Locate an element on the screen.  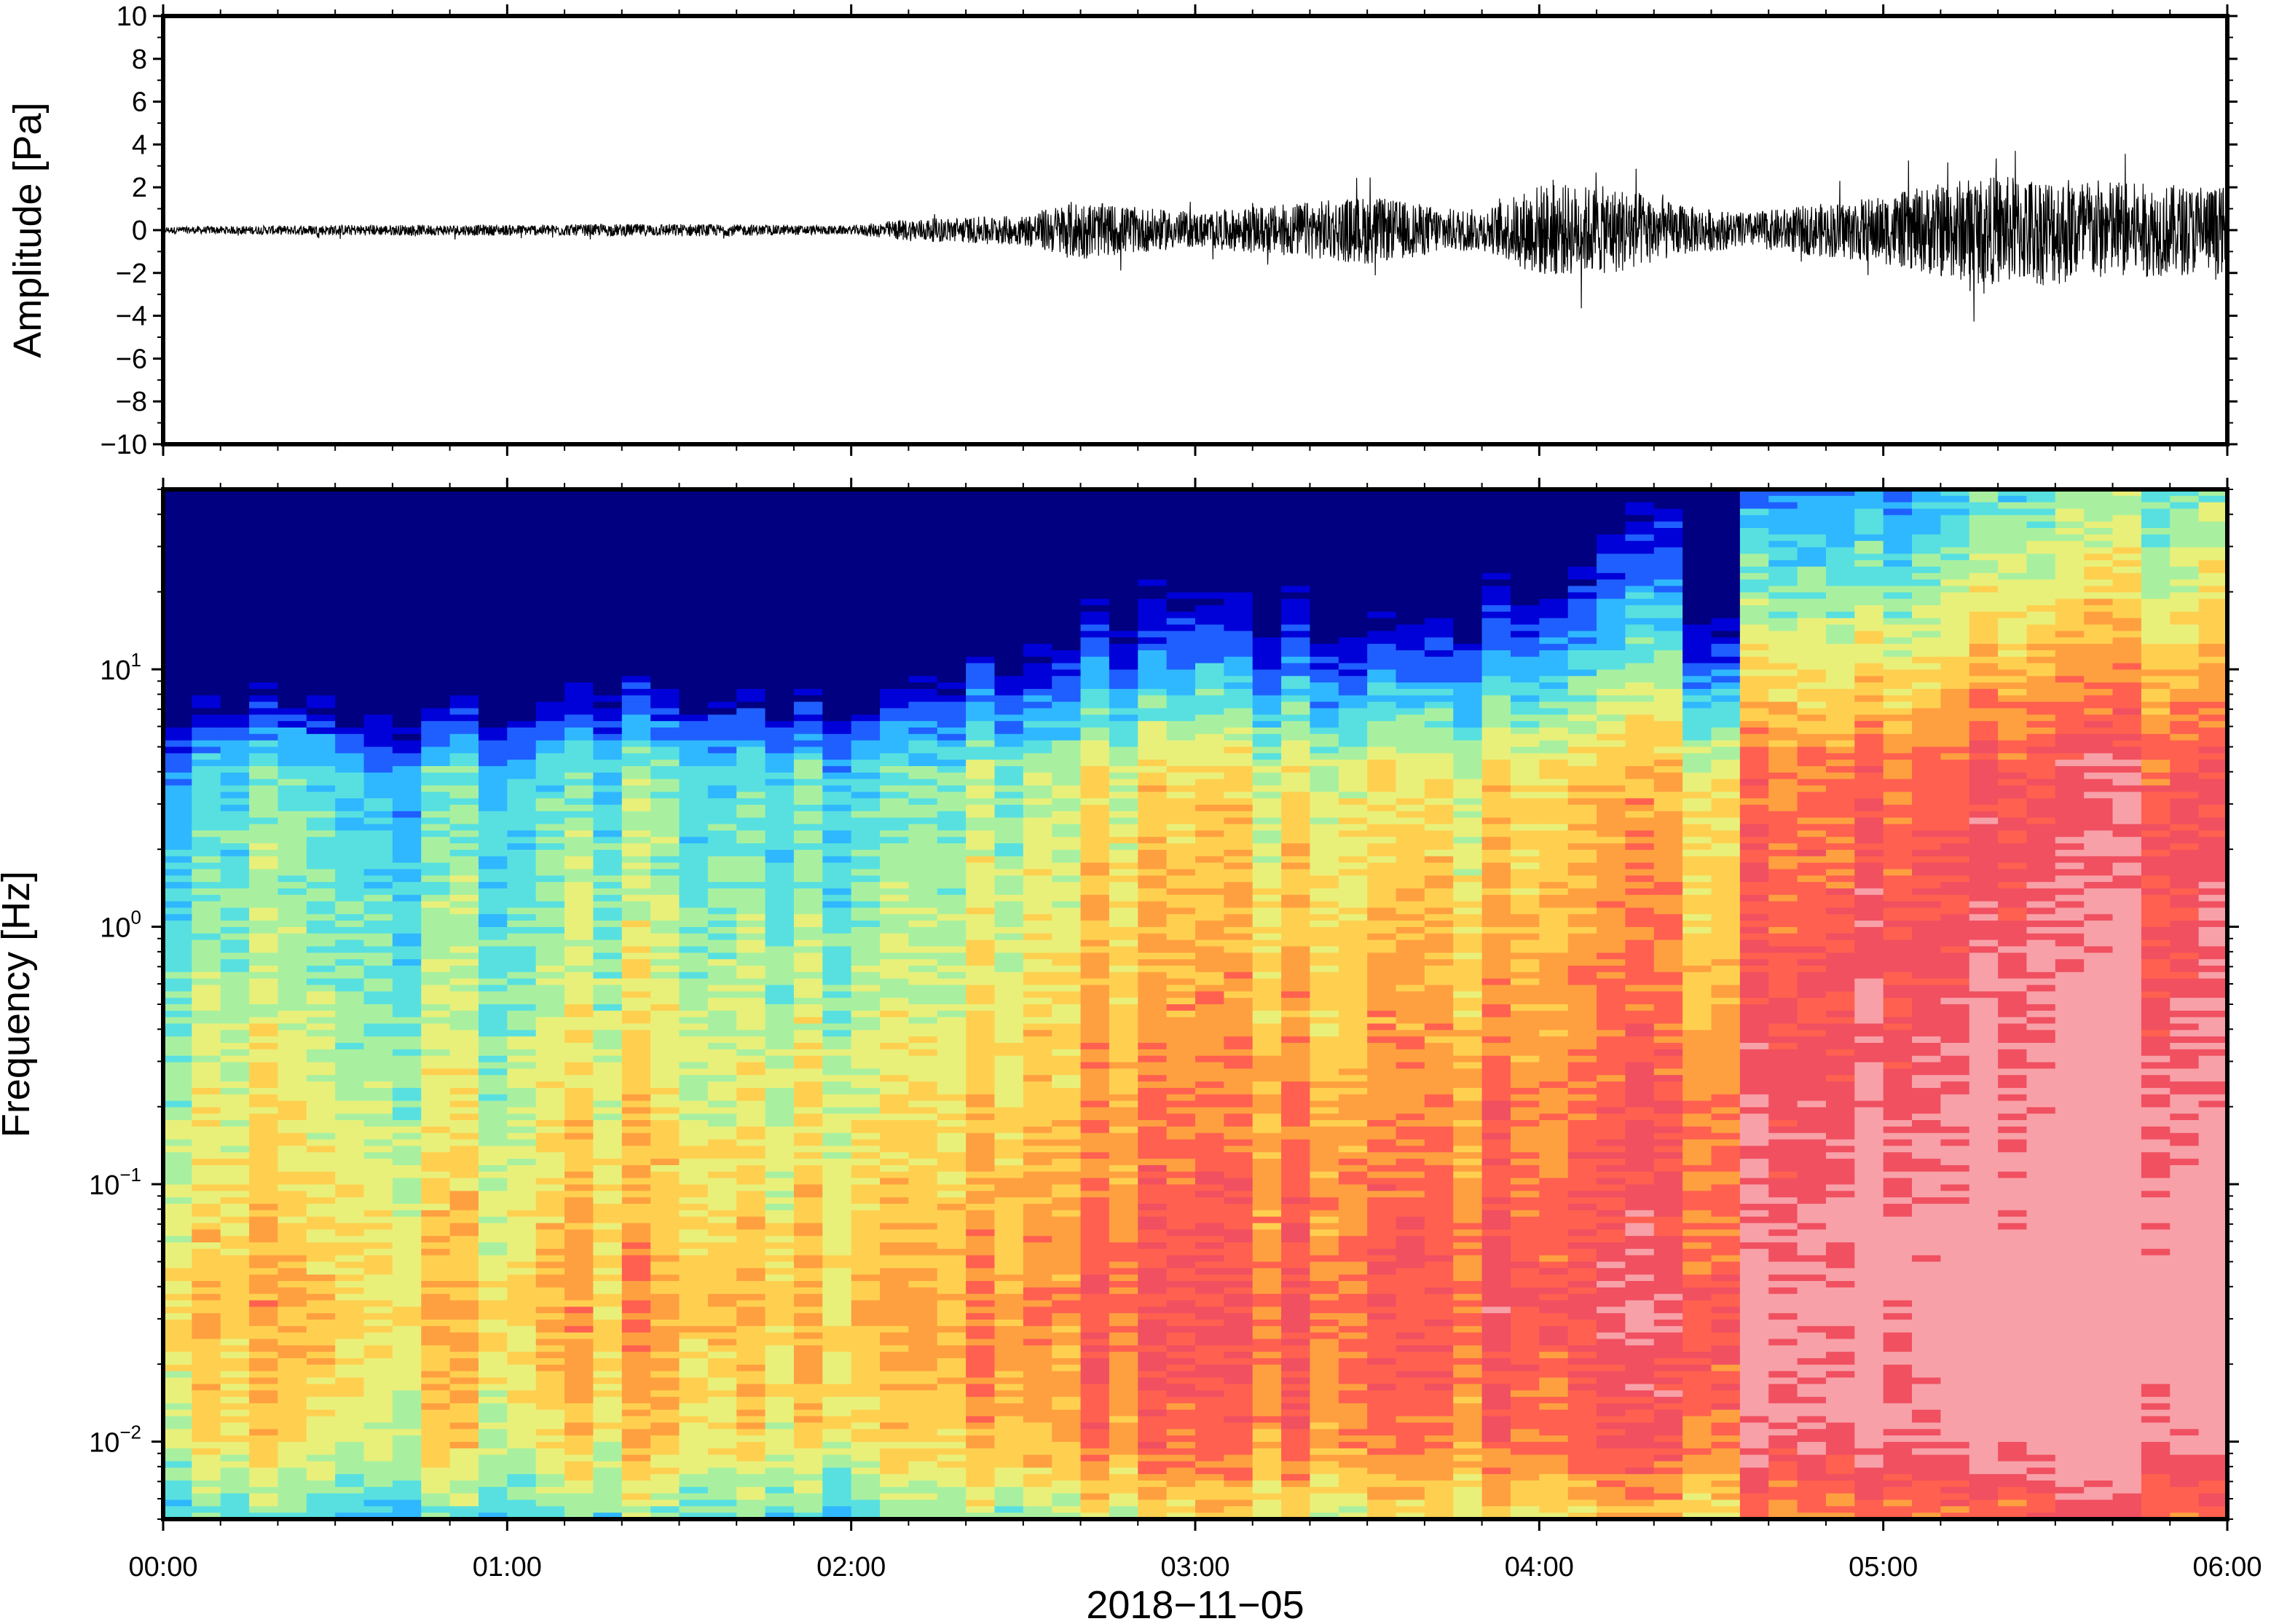
waveform-y-tick-label: −6 is located at coordinates (131, 359).